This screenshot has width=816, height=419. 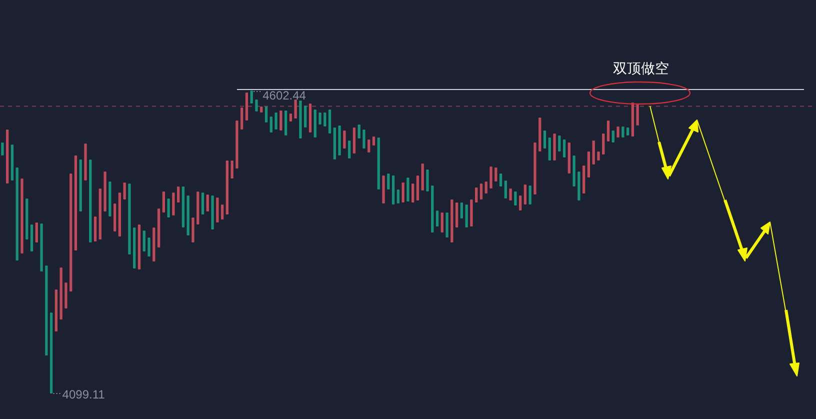 I want to click on text: 双顶做空, so click(x=641, y=69).